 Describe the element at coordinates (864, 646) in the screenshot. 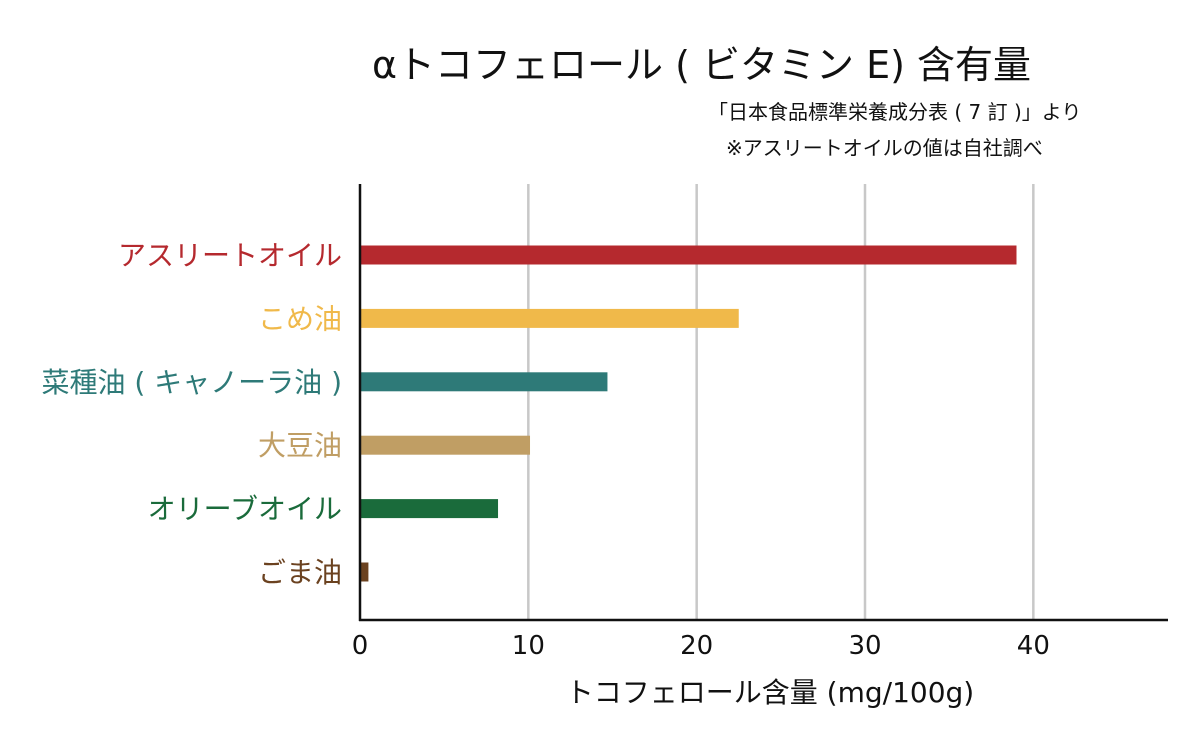

I see `x-tick-label-30: 30` at that location.